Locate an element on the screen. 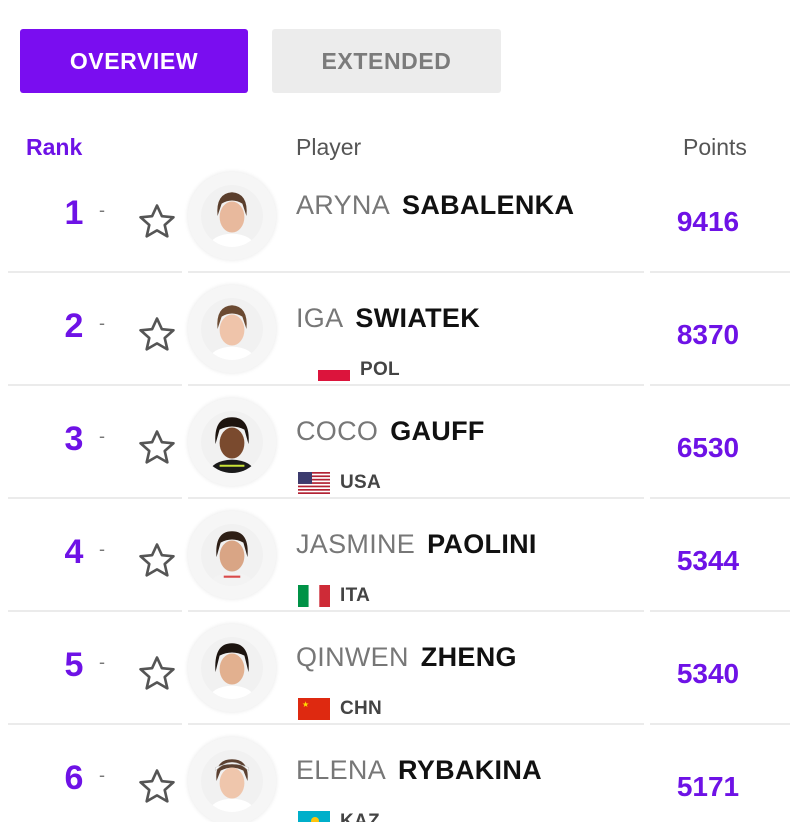  player-last-name: PAOLINI is located at coordinates (482, 544).